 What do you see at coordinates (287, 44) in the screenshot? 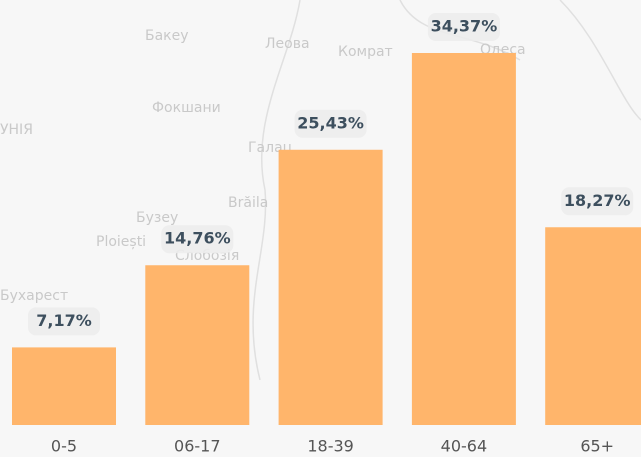
I see `map-label: Леова` at bounding box center [287, 44].